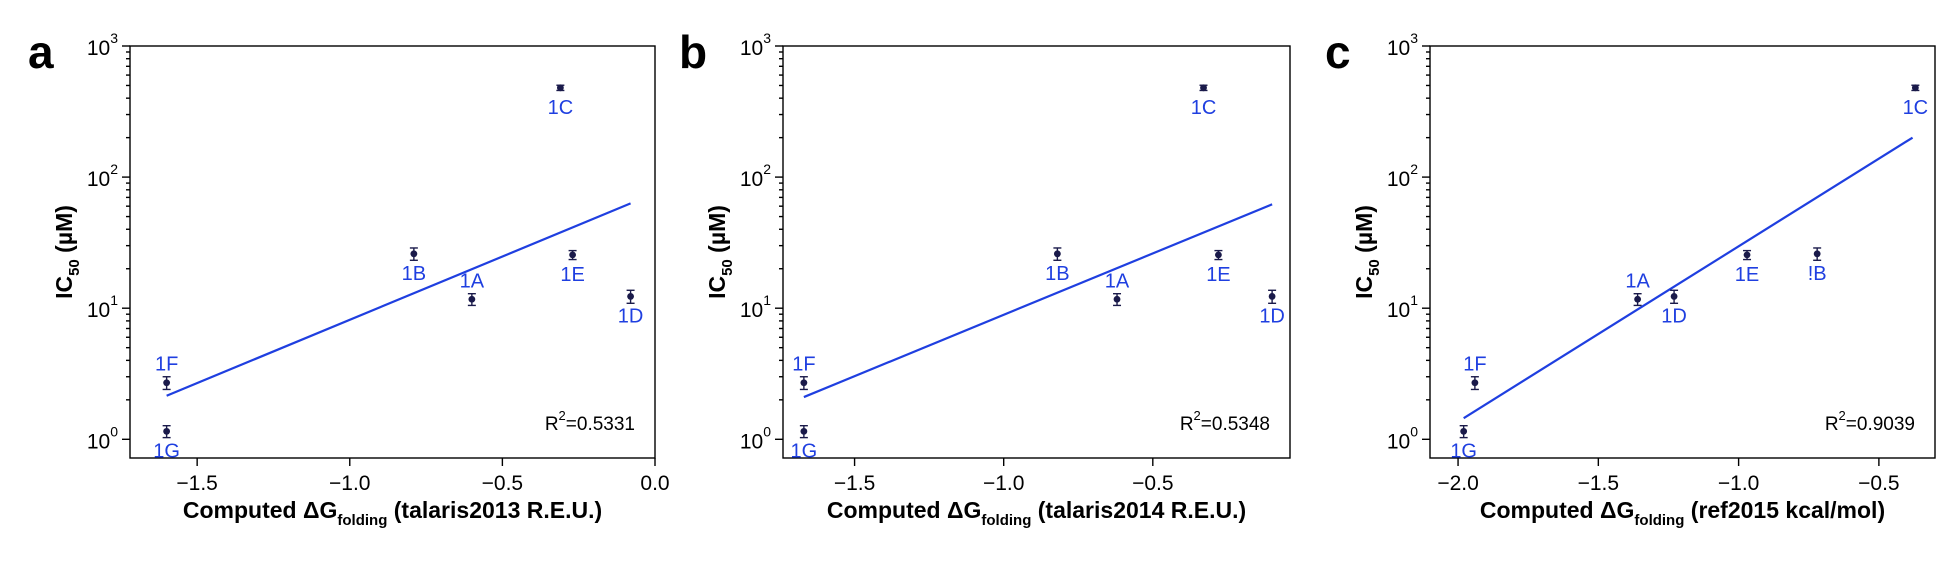 The width and height of the screenshot is (1960, 572). I want to click on panel-letter: c, so click(1338, 52).